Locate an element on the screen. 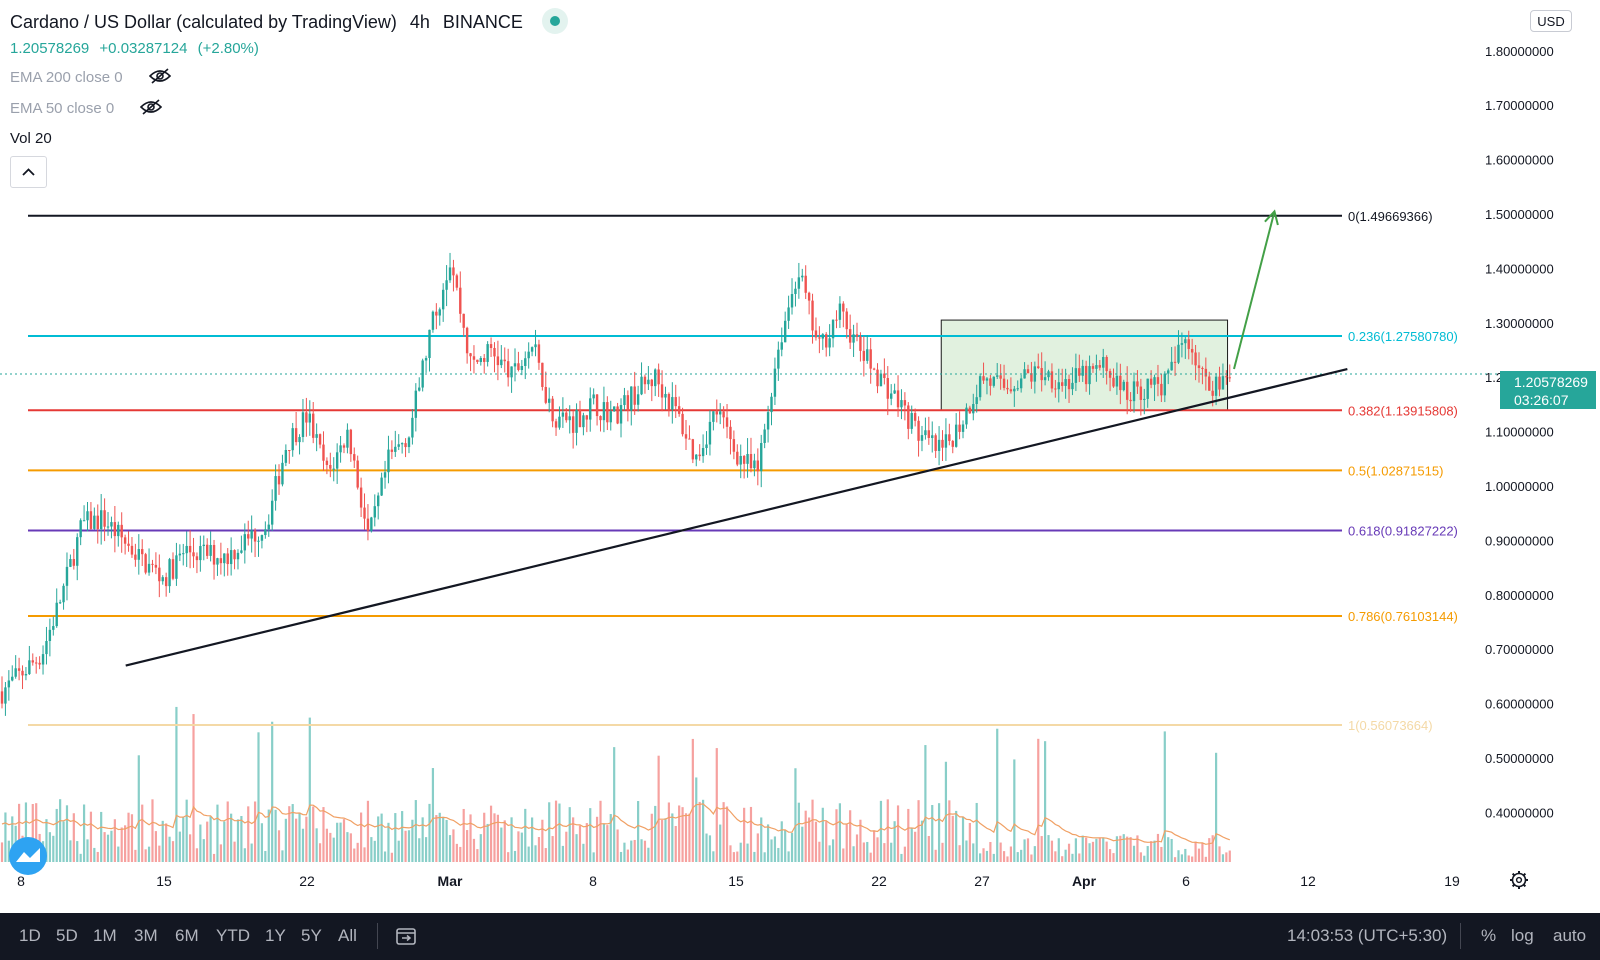 Image resolution: width=1600 pixels, height=960 pixels. y-tick-label: 0.90000000 is located at coordinates (1519, 540).